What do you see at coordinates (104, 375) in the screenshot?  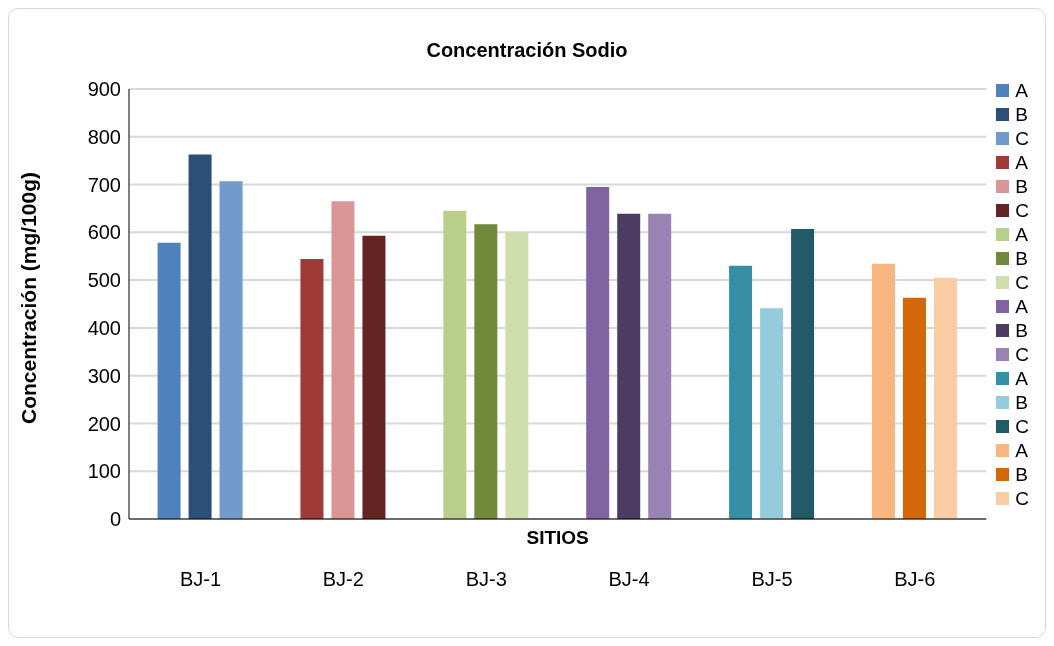 I see `y-tick-label: 300` at bounding box center [104, 375].